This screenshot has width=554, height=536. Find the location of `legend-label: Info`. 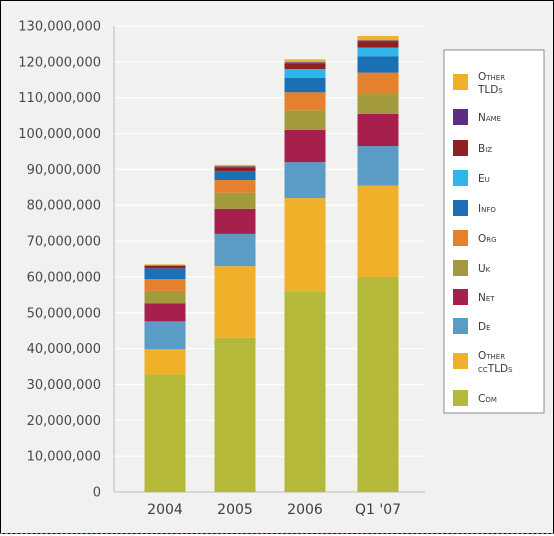

legend-label: Info is located at coordinates (487, 209).